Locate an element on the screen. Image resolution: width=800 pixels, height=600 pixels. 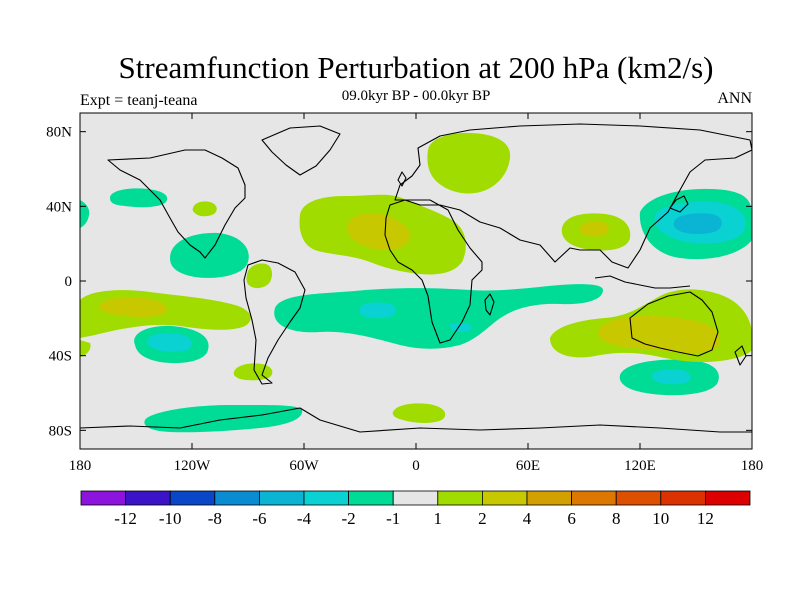
field-atlantic-core is located at coordinates (378, 310).